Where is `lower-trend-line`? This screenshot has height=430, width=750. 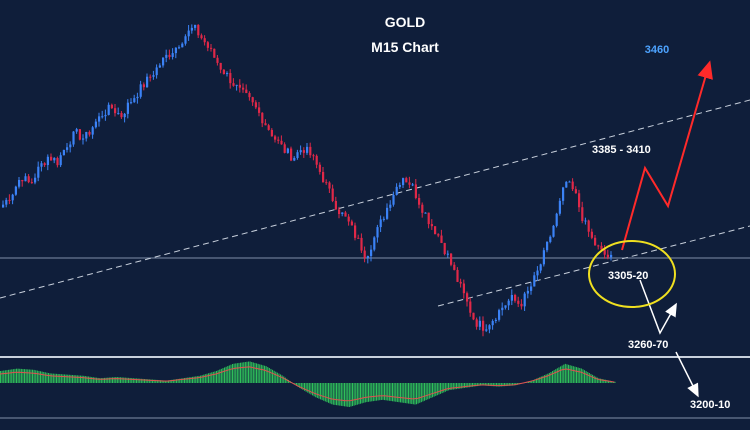
lower-trend-line is located at coordinates (593, 266).